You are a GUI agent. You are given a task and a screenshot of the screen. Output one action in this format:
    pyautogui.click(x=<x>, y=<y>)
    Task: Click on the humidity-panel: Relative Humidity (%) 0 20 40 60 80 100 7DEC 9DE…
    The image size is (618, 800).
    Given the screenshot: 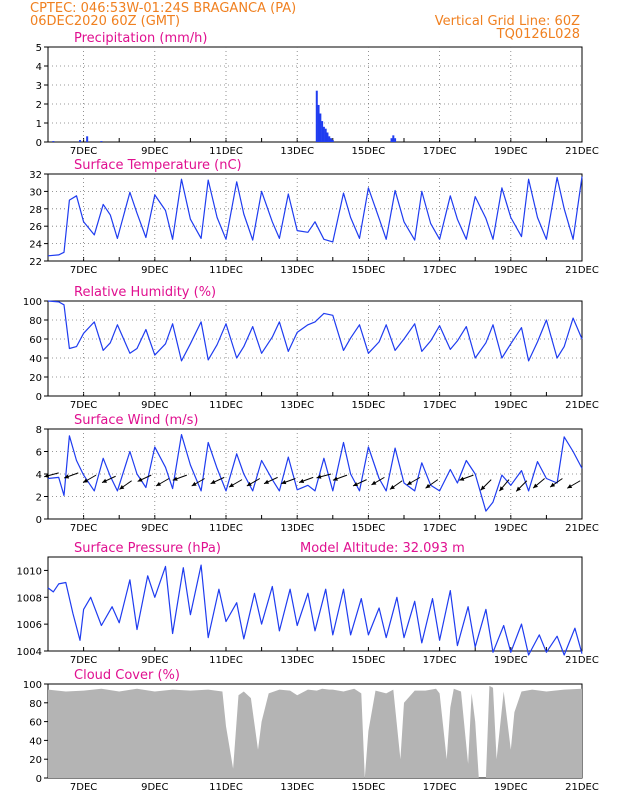 What is the action you would take?
    pyautogui.click(x=311, y=348)
    